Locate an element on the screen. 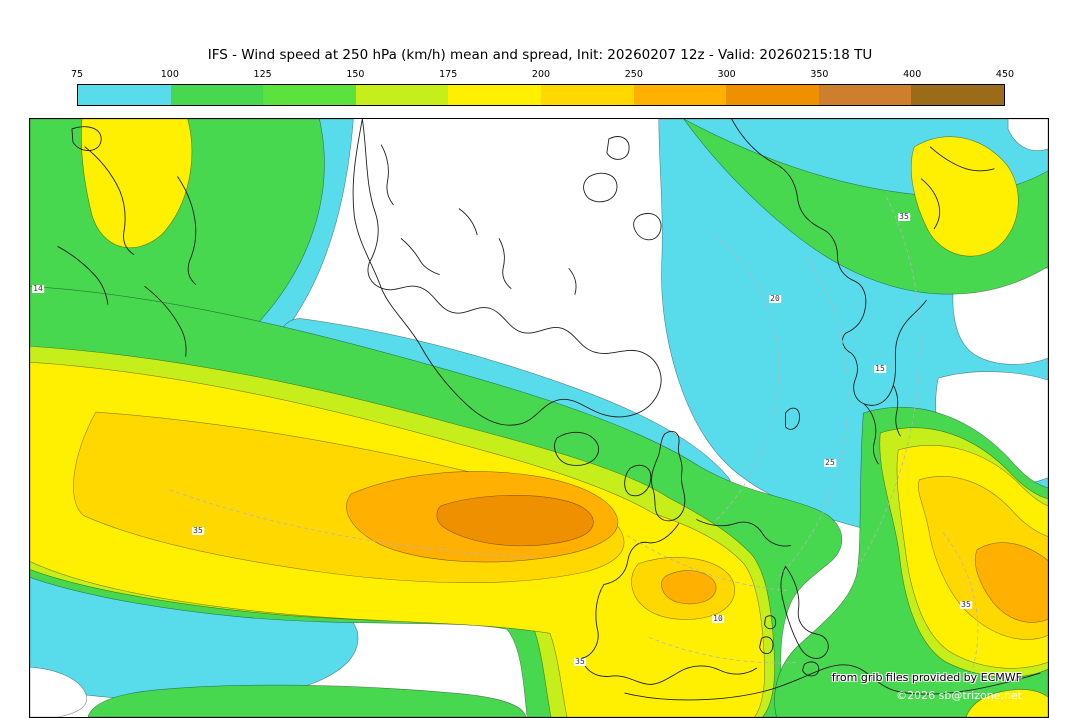 Image resolution: width=1080 pixels, height=718 pixels. calm-patch-top-right-corner is located at coordinates (1027, 135).